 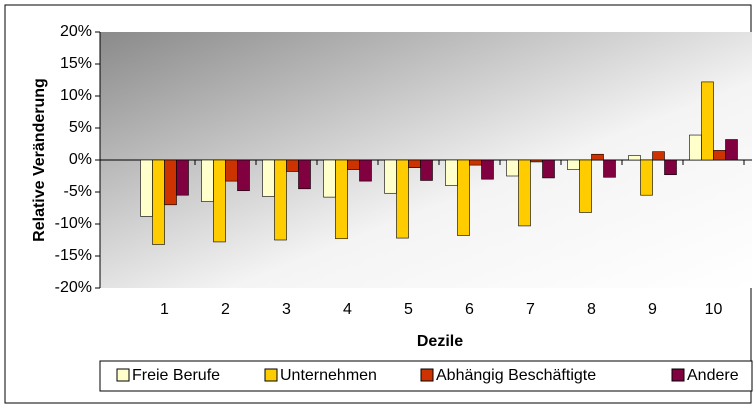 What do you see at coordinates (164, 309) in the screenshot?
I see `x-tick-label: 1` at bounding box center [164, 309].